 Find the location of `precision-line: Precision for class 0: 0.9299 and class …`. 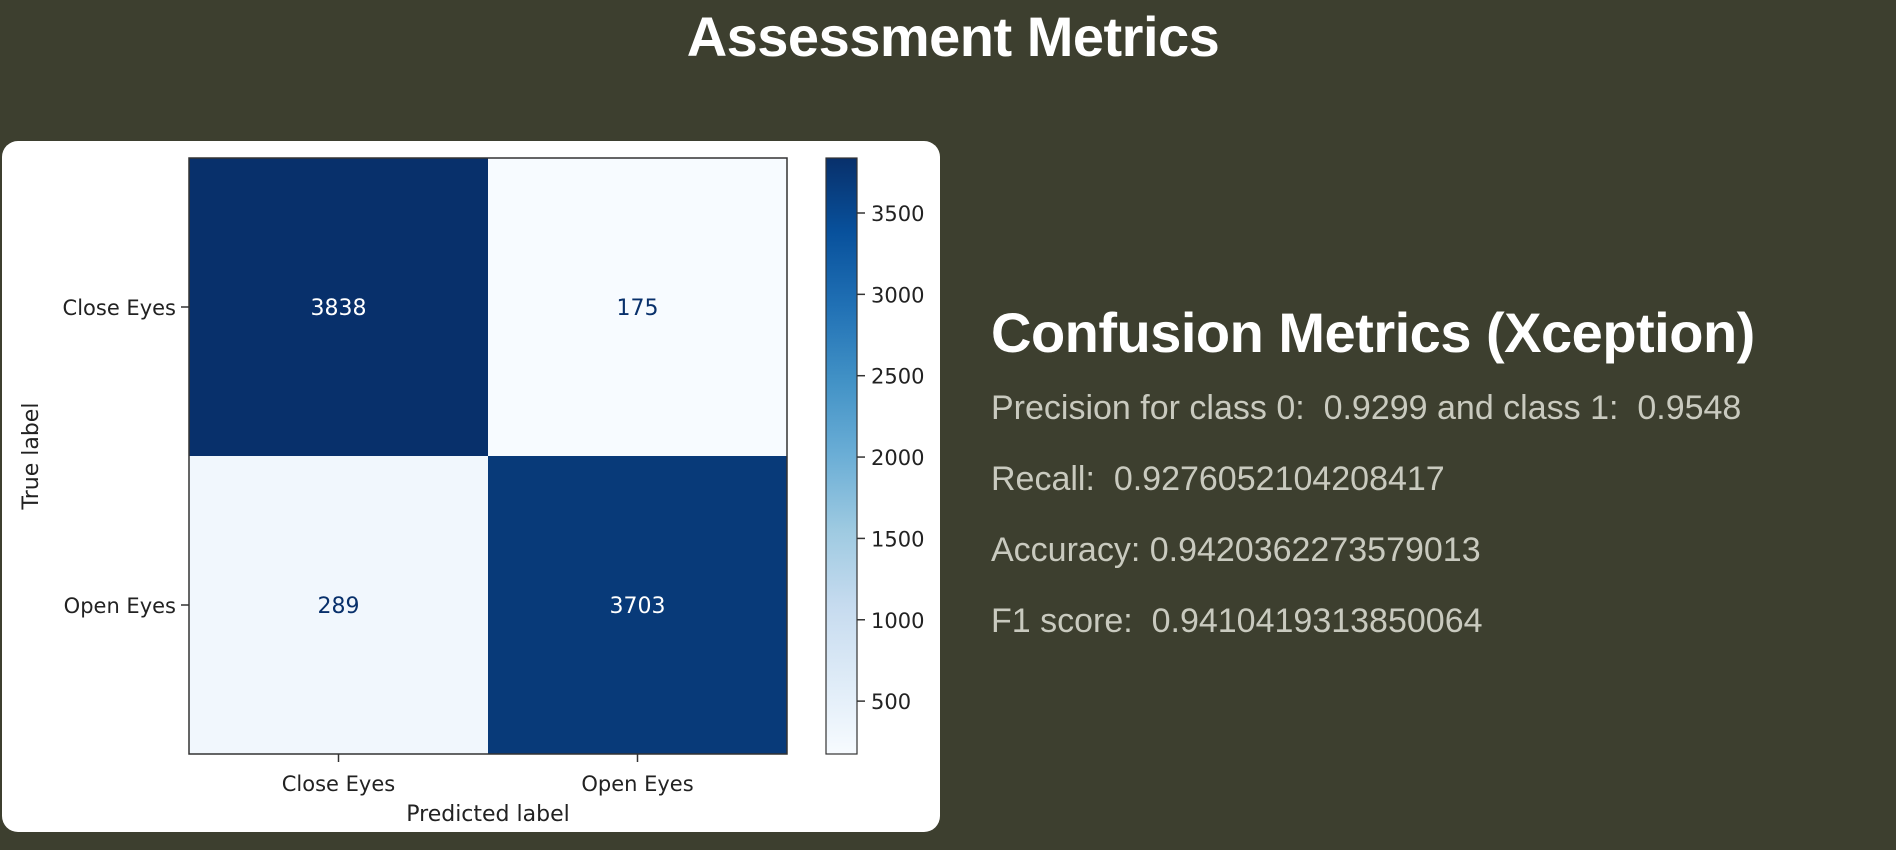

precision-line: Precision for class 0: 0.9299 and class … is located at coordinates (1366, 408).